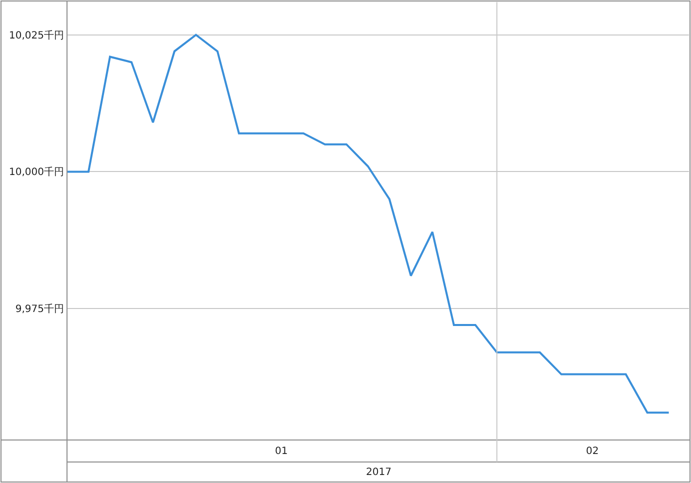 The height and width of the screenshot is (483, 691). I want to click on x-axis-title: 2017, so click(379, 472).